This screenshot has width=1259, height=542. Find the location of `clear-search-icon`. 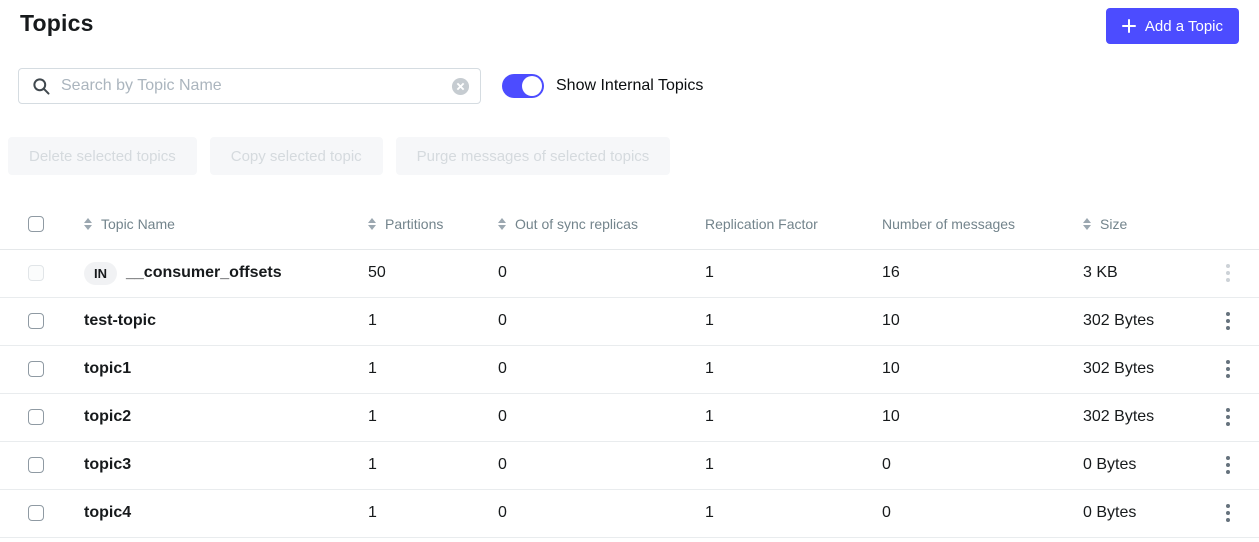

clear-search-icon is located at coordinates (460, 86).